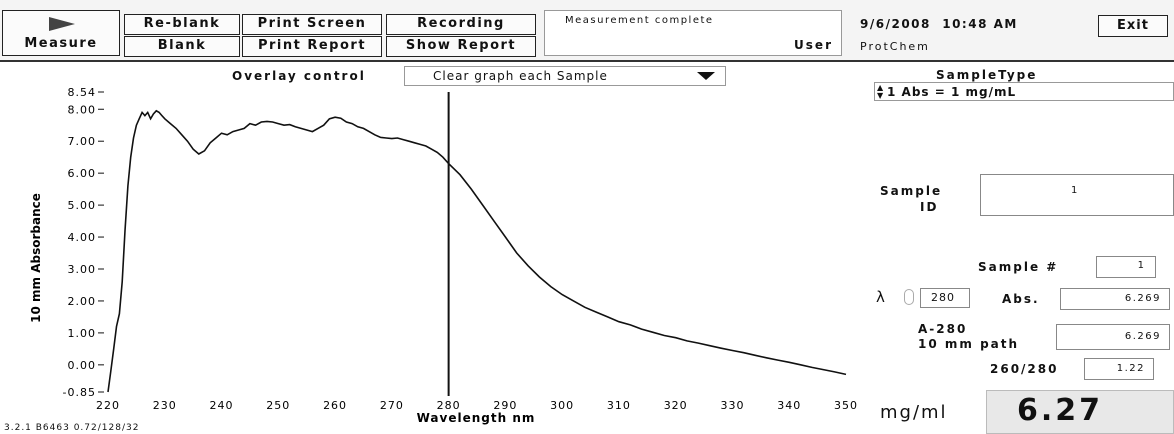 The image size is (1174, 434). I want to click on result-panel: 6.27, so click(1080, 412).